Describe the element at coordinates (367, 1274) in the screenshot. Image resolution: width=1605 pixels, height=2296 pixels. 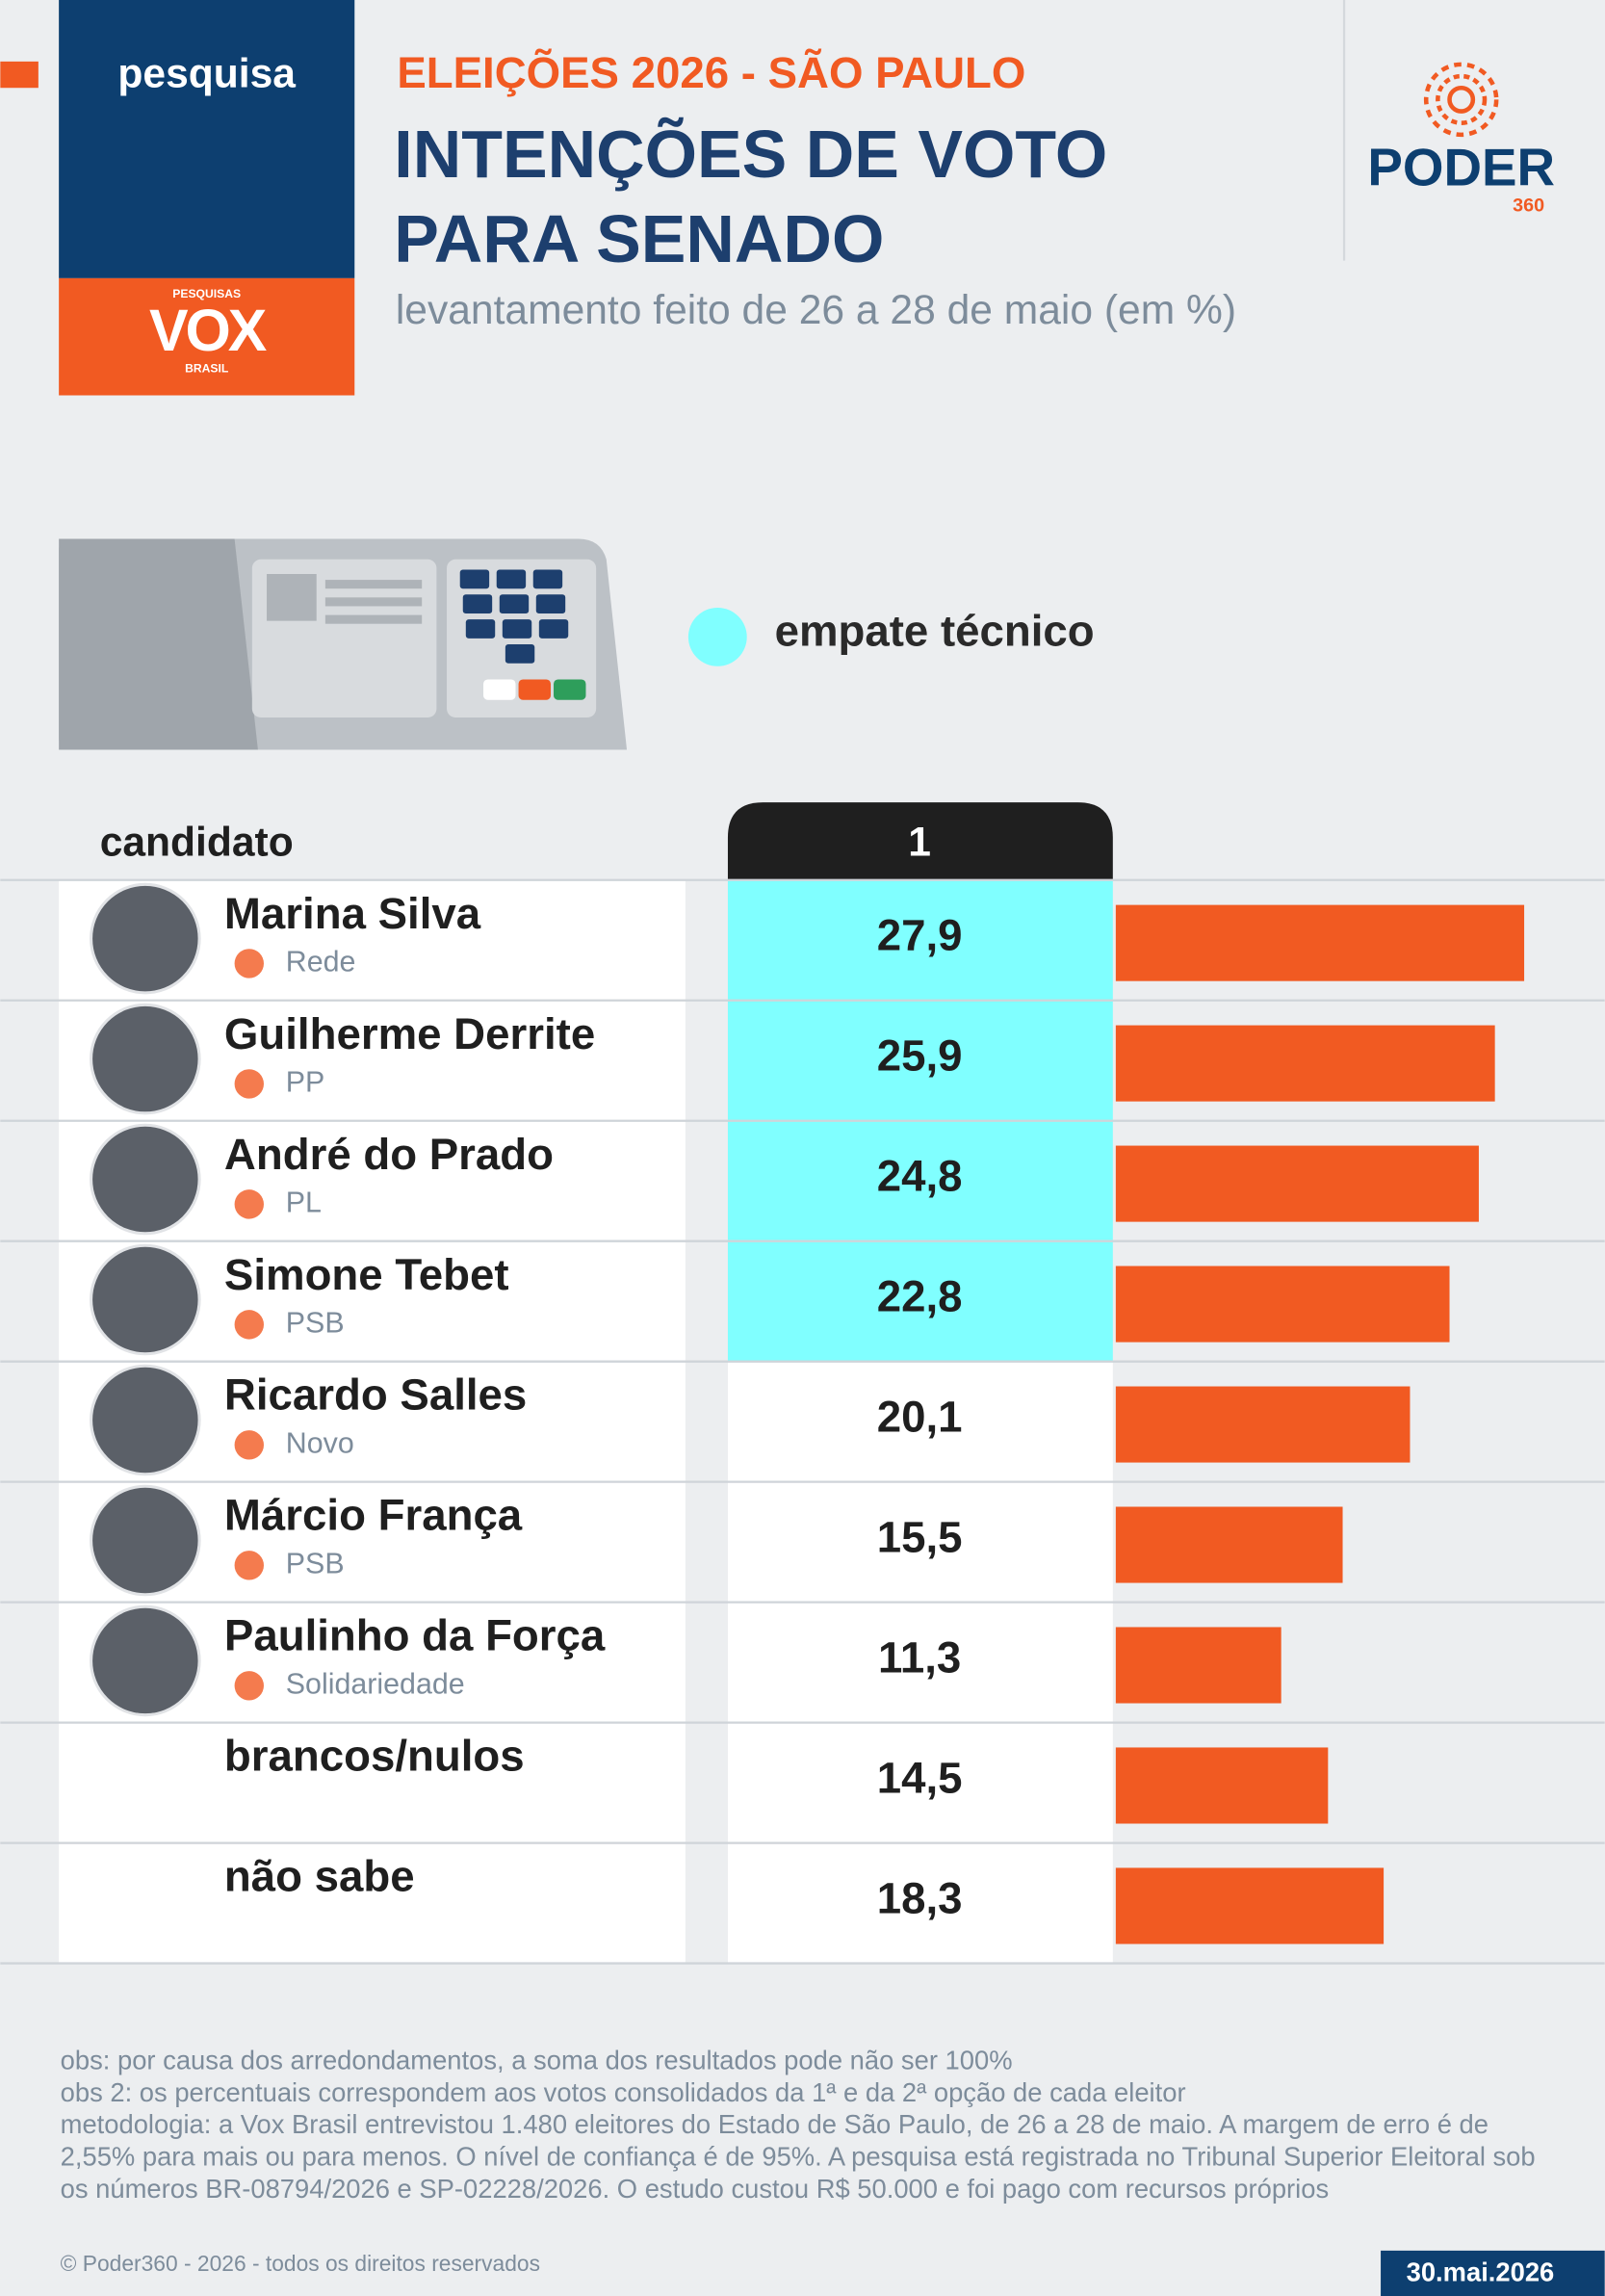
I see `candidate-name: Simone Tebet` at that location.